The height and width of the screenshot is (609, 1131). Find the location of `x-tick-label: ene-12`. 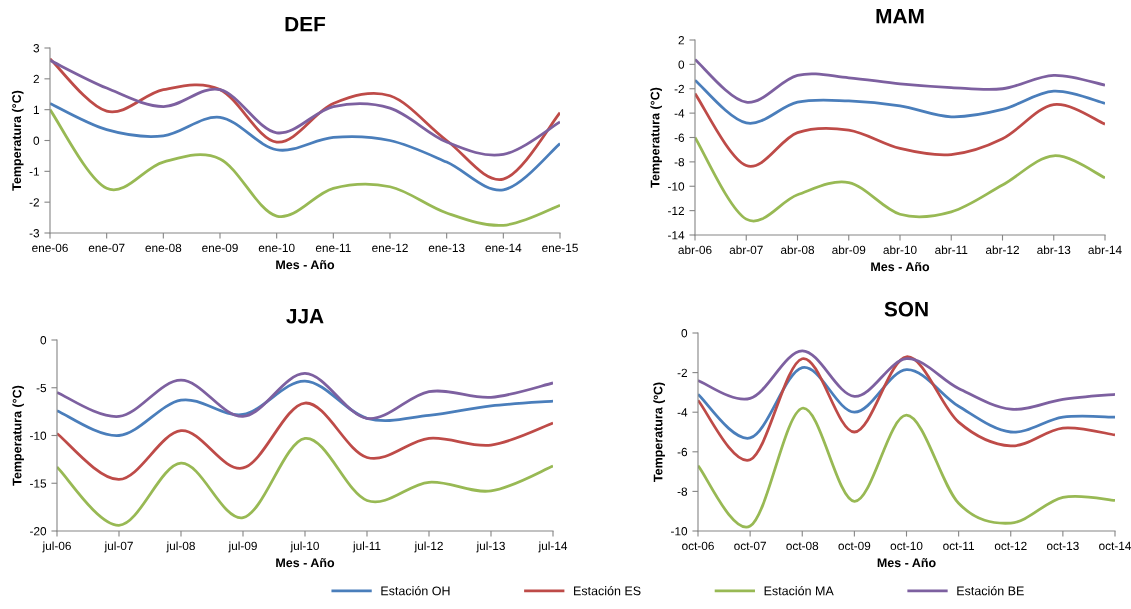

x-tick-label: ene-12 is located at coordinates (390, 248).